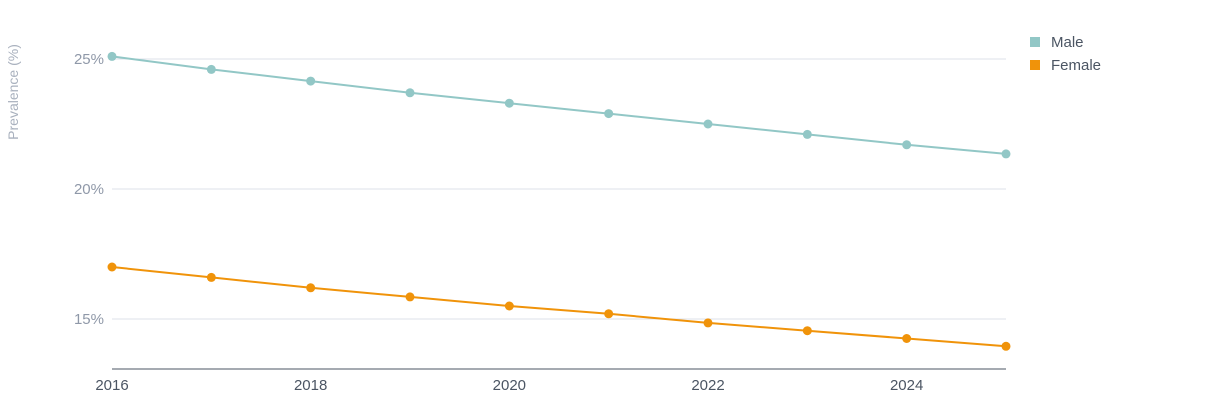  I want to click on x-axis-ticks: 2016 2018 2020 2022 2024, so click(509, 385).